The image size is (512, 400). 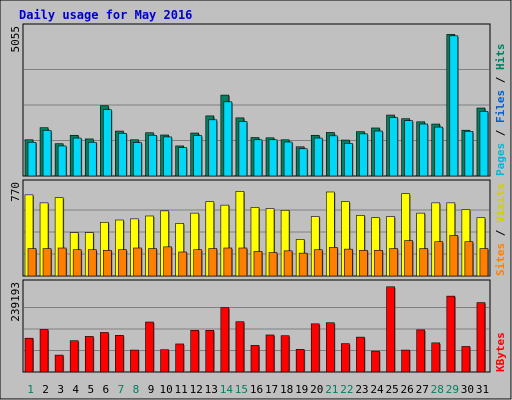 What do you see at coordinates (15, 39) in the screenshot?
I see `y-max-label: 5055` at bounding box center [15, 39].